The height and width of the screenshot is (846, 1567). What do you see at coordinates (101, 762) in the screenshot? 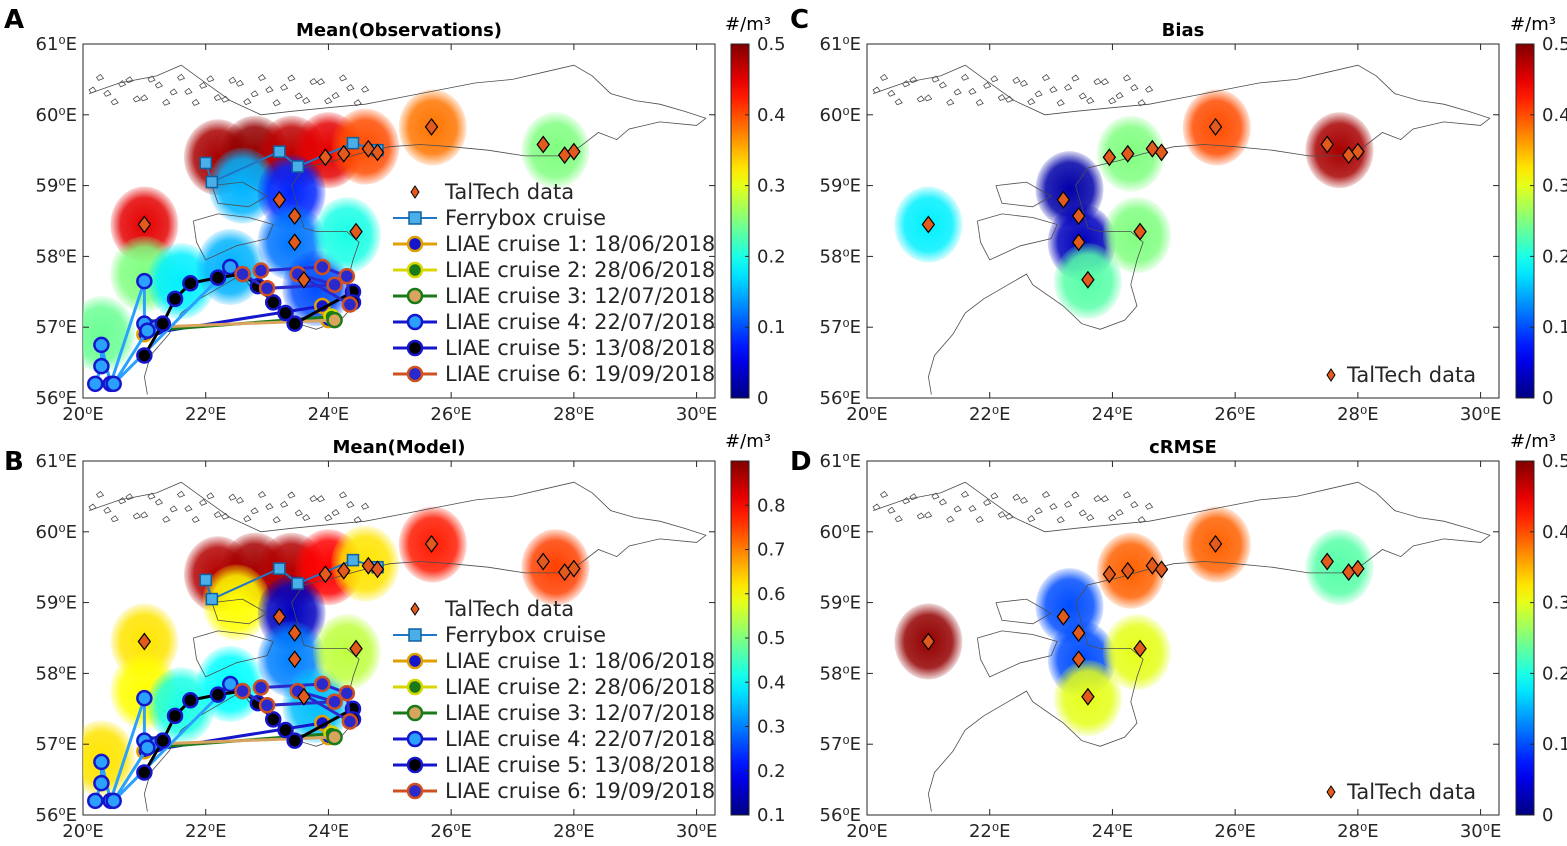
I see `cruise-4-station` at bounding box center [101, 762].